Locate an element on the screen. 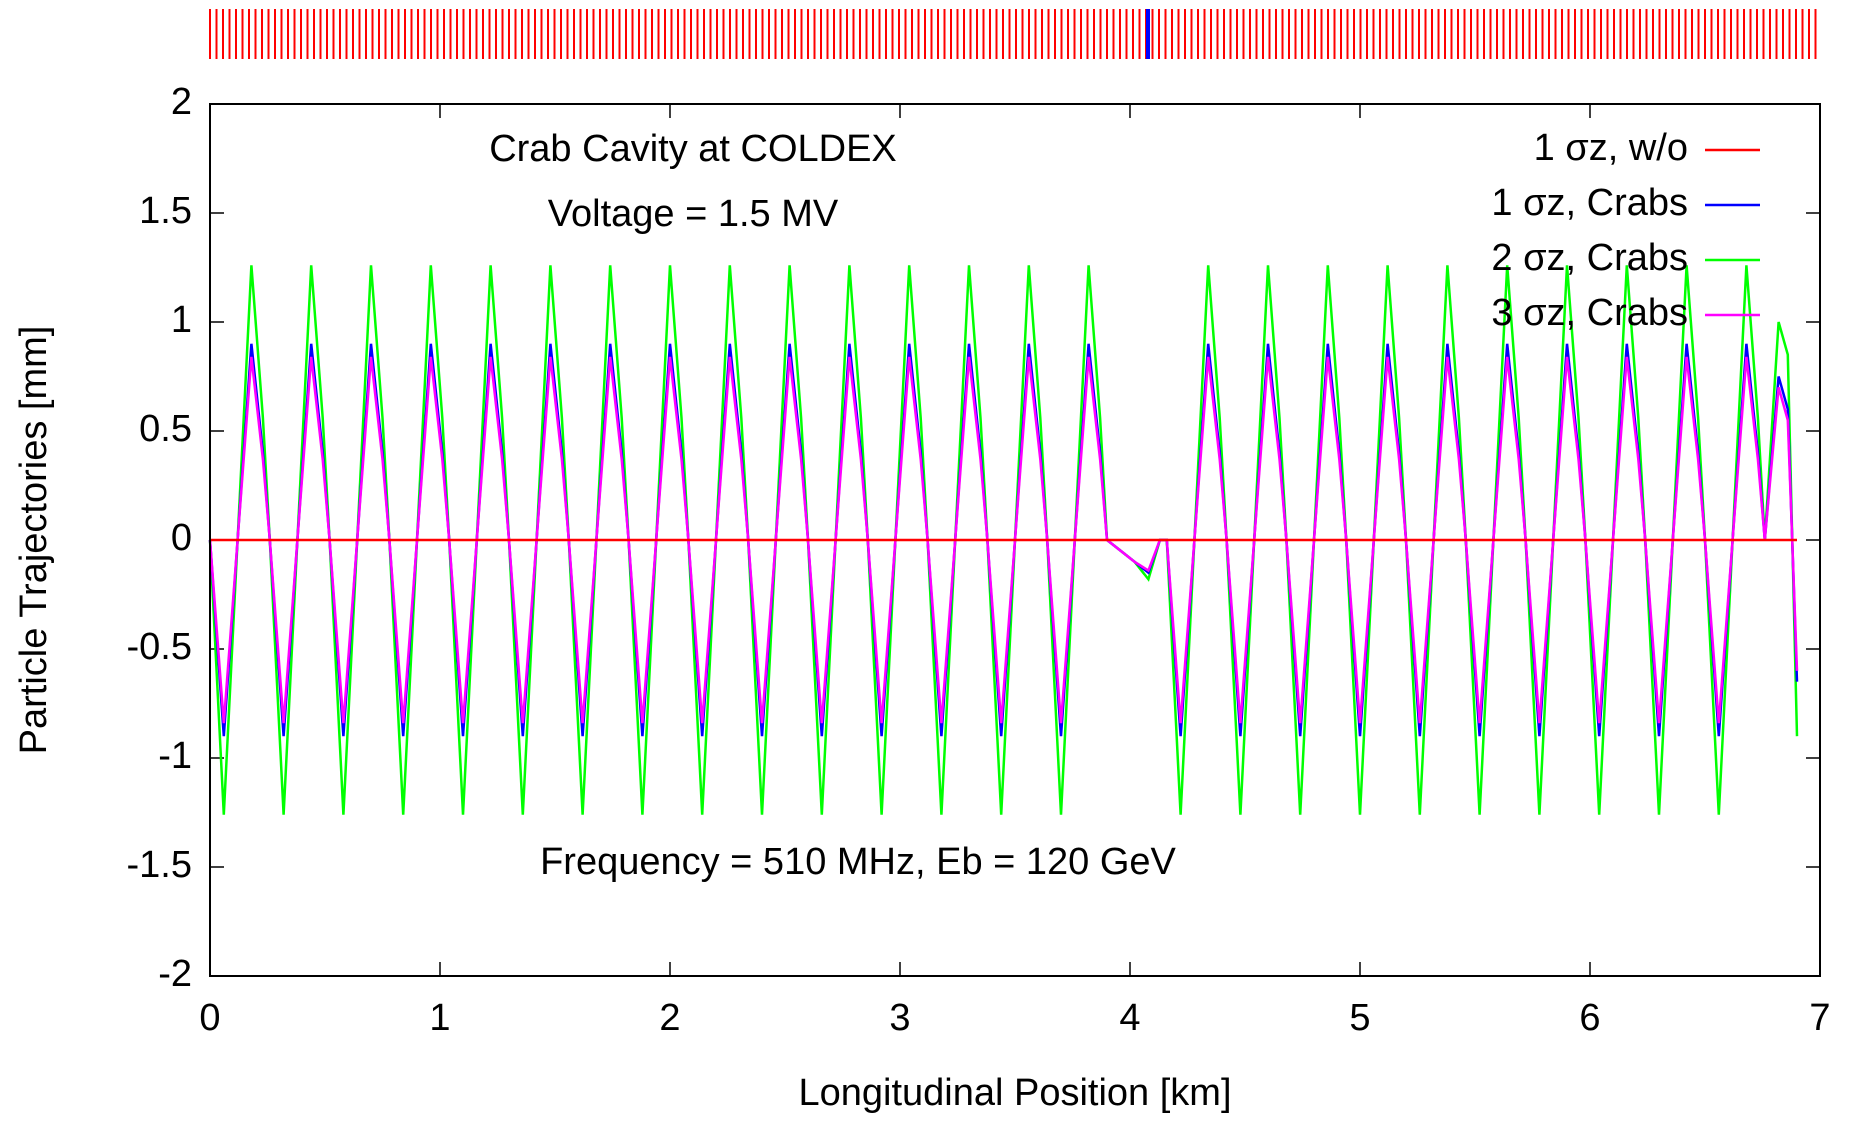  x-tick-label: 1 is located at coordinates (439, 1018).